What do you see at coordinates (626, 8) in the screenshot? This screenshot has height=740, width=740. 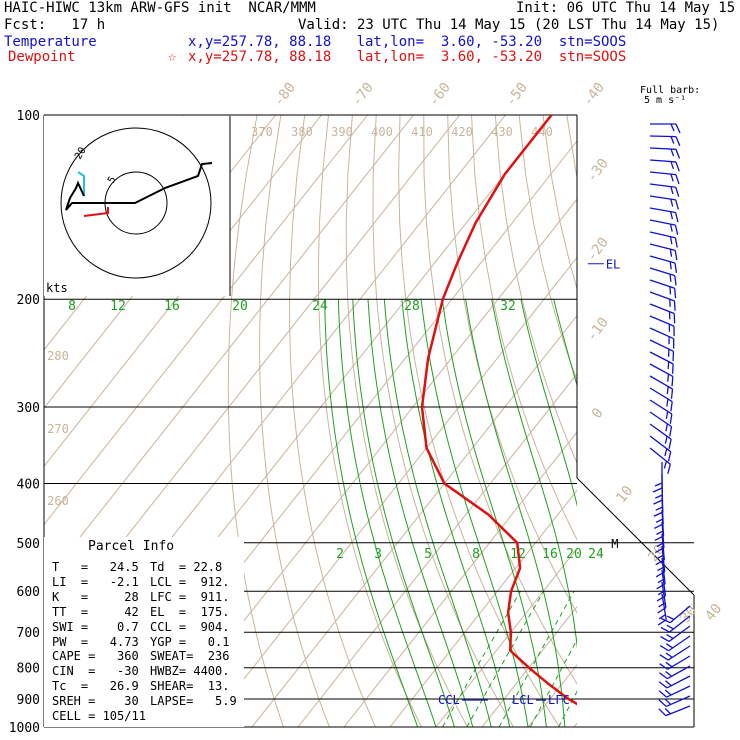 I see `init-time: Init: 06 UTC Thu 14 May 15` at bounding box center [626, 8].